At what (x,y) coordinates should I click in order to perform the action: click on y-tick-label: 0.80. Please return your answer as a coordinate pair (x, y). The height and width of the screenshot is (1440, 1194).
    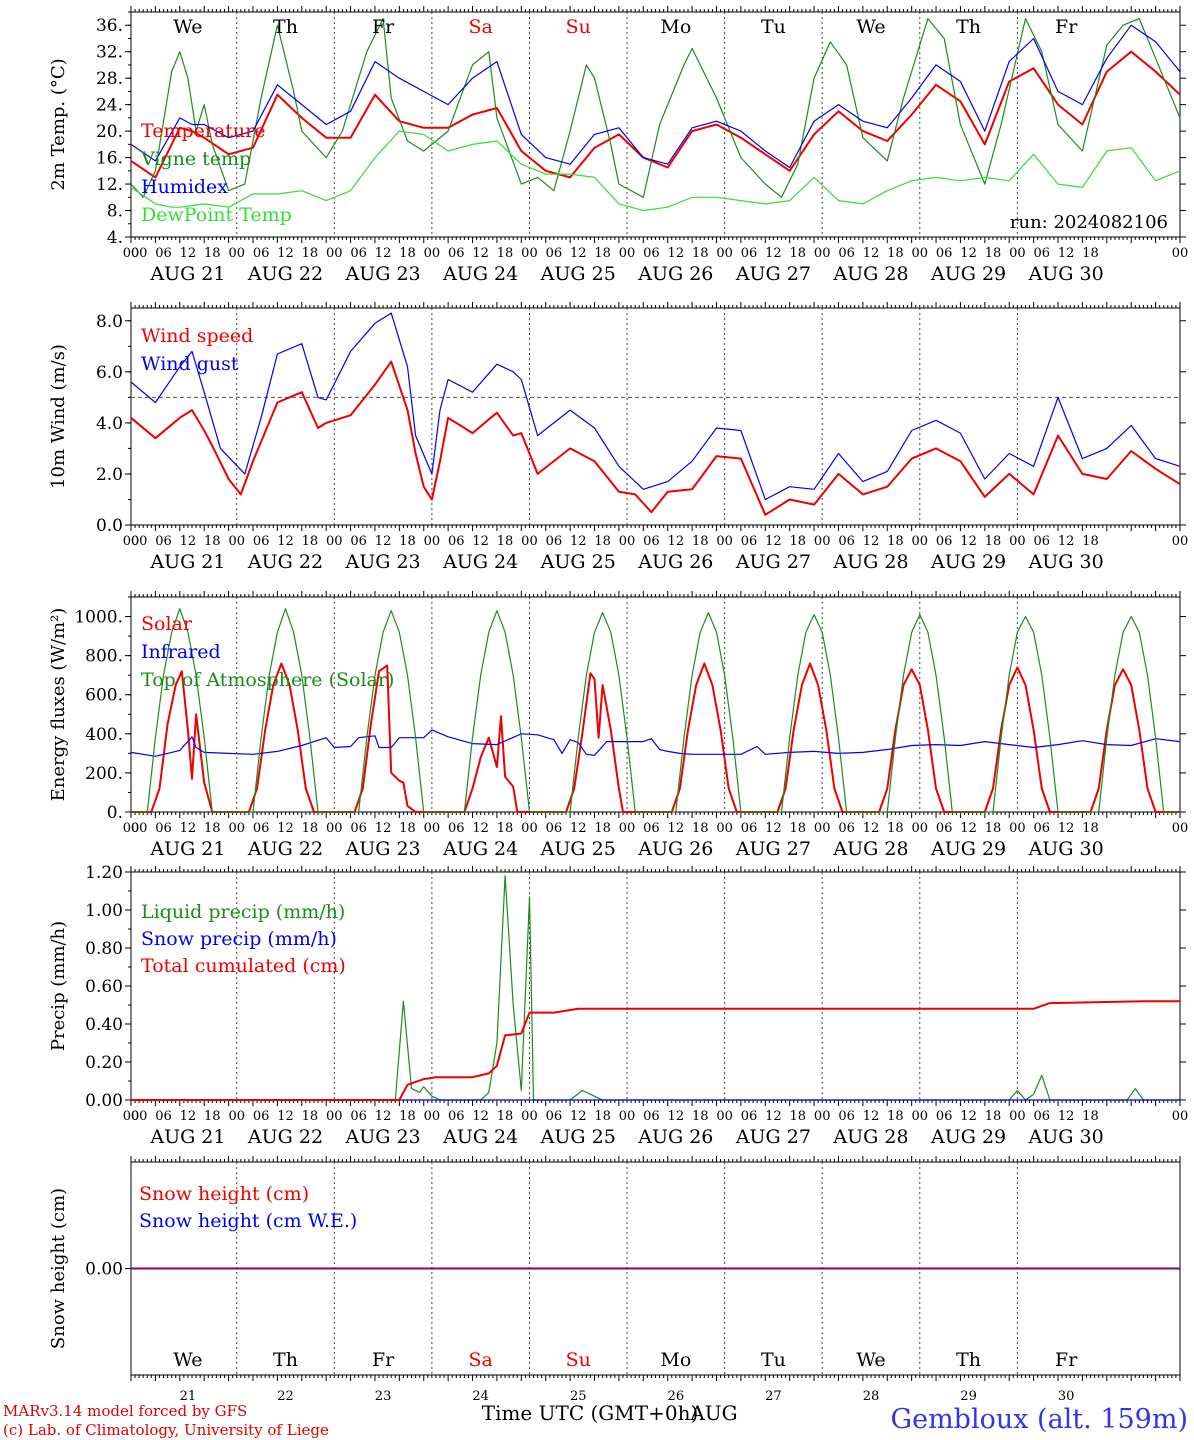
    Looking at the image, I should click on (104, 949).